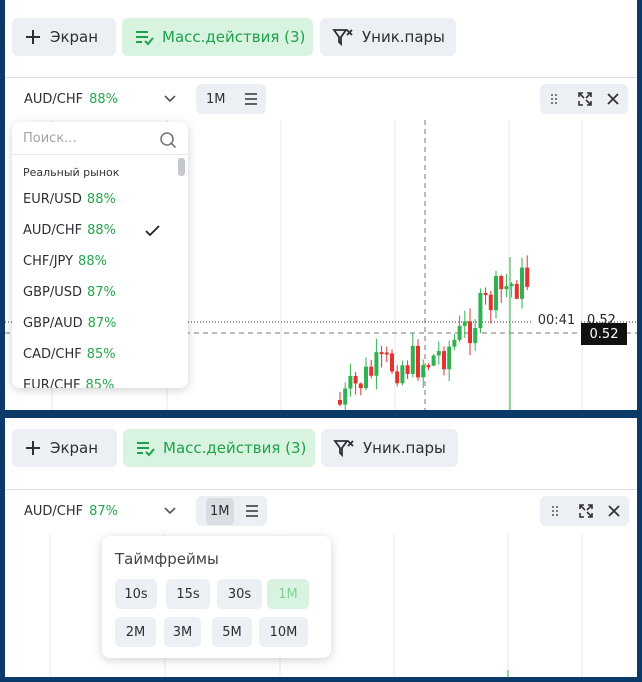 The height and width of the screenshot is (682, 642). Describe the element at coordinates (152, 231) in the screenshot. I see `check-icon` at that location.